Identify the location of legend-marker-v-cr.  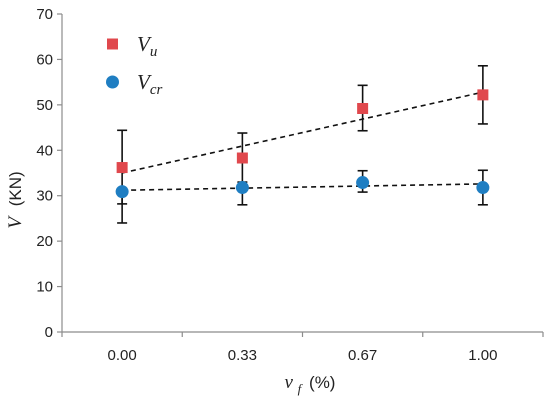
(112, 82).